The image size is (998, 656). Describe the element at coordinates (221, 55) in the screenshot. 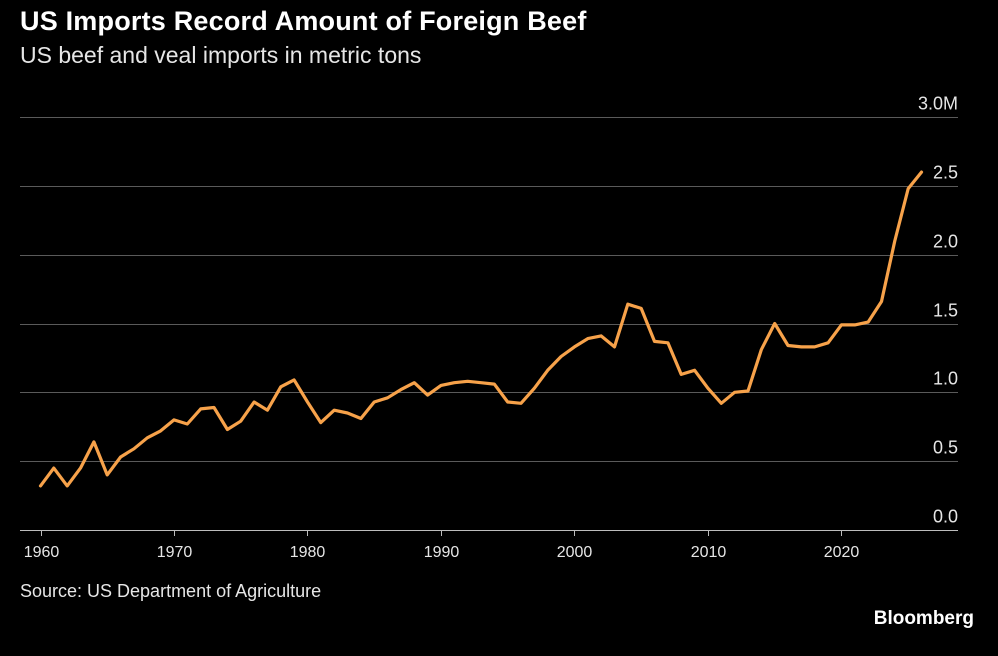

I see `chart-subtitle: US beef and veal imports in metric tons` at that location.